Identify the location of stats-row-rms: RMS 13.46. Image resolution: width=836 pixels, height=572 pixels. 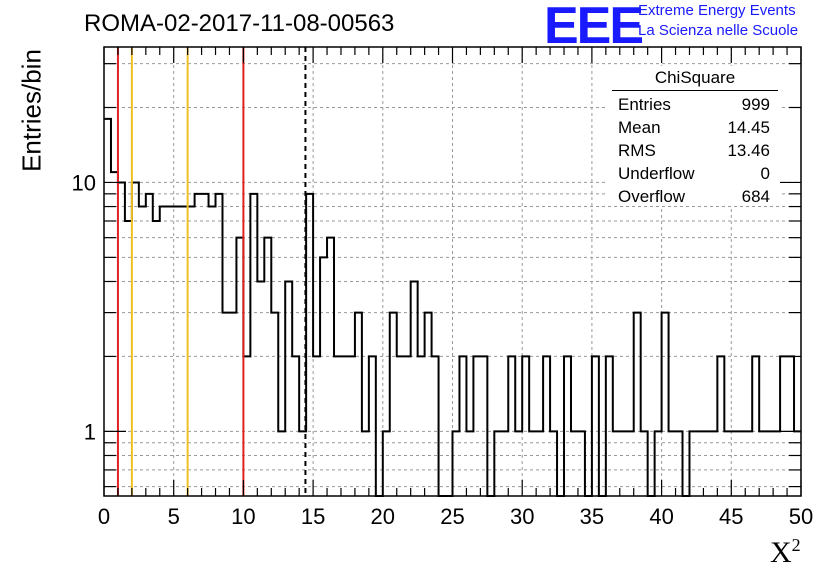
(695, 150).